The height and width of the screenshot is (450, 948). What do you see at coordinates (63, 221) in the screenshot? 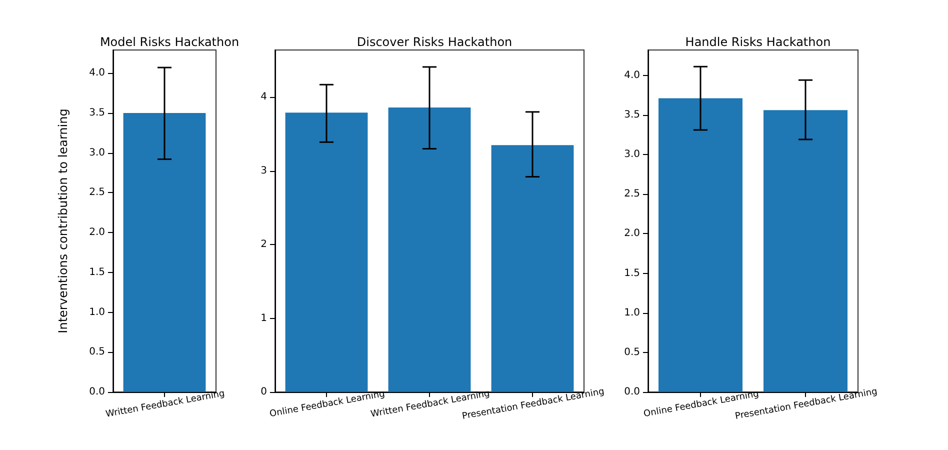
I see `y-axis-title: Interventions contribution to learning` at bounding box center [63, 221].